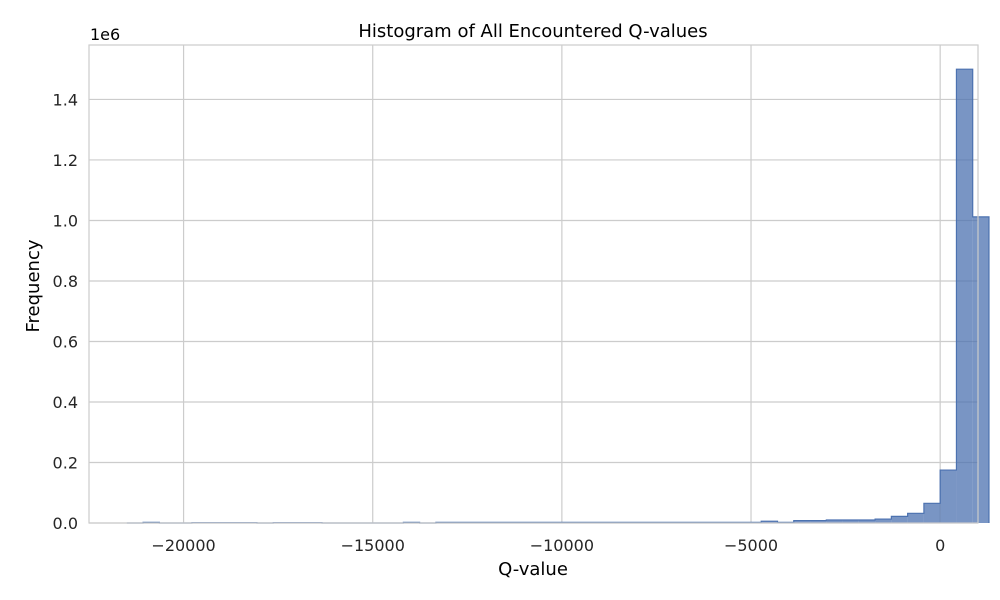 The image size is (1000, 600). Describe the element at coordinates (65, 341) in the screenshot. I see `y-tick-label: 0.6` at that location.